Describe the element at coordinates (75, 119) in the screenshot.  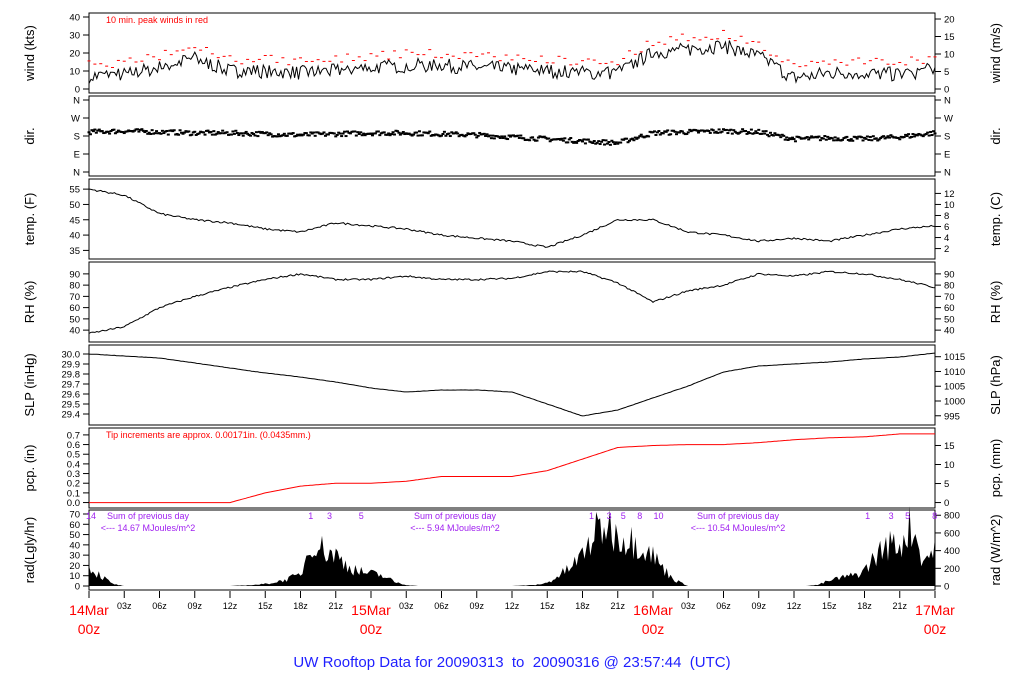
I see `tick-label: W` at that location.